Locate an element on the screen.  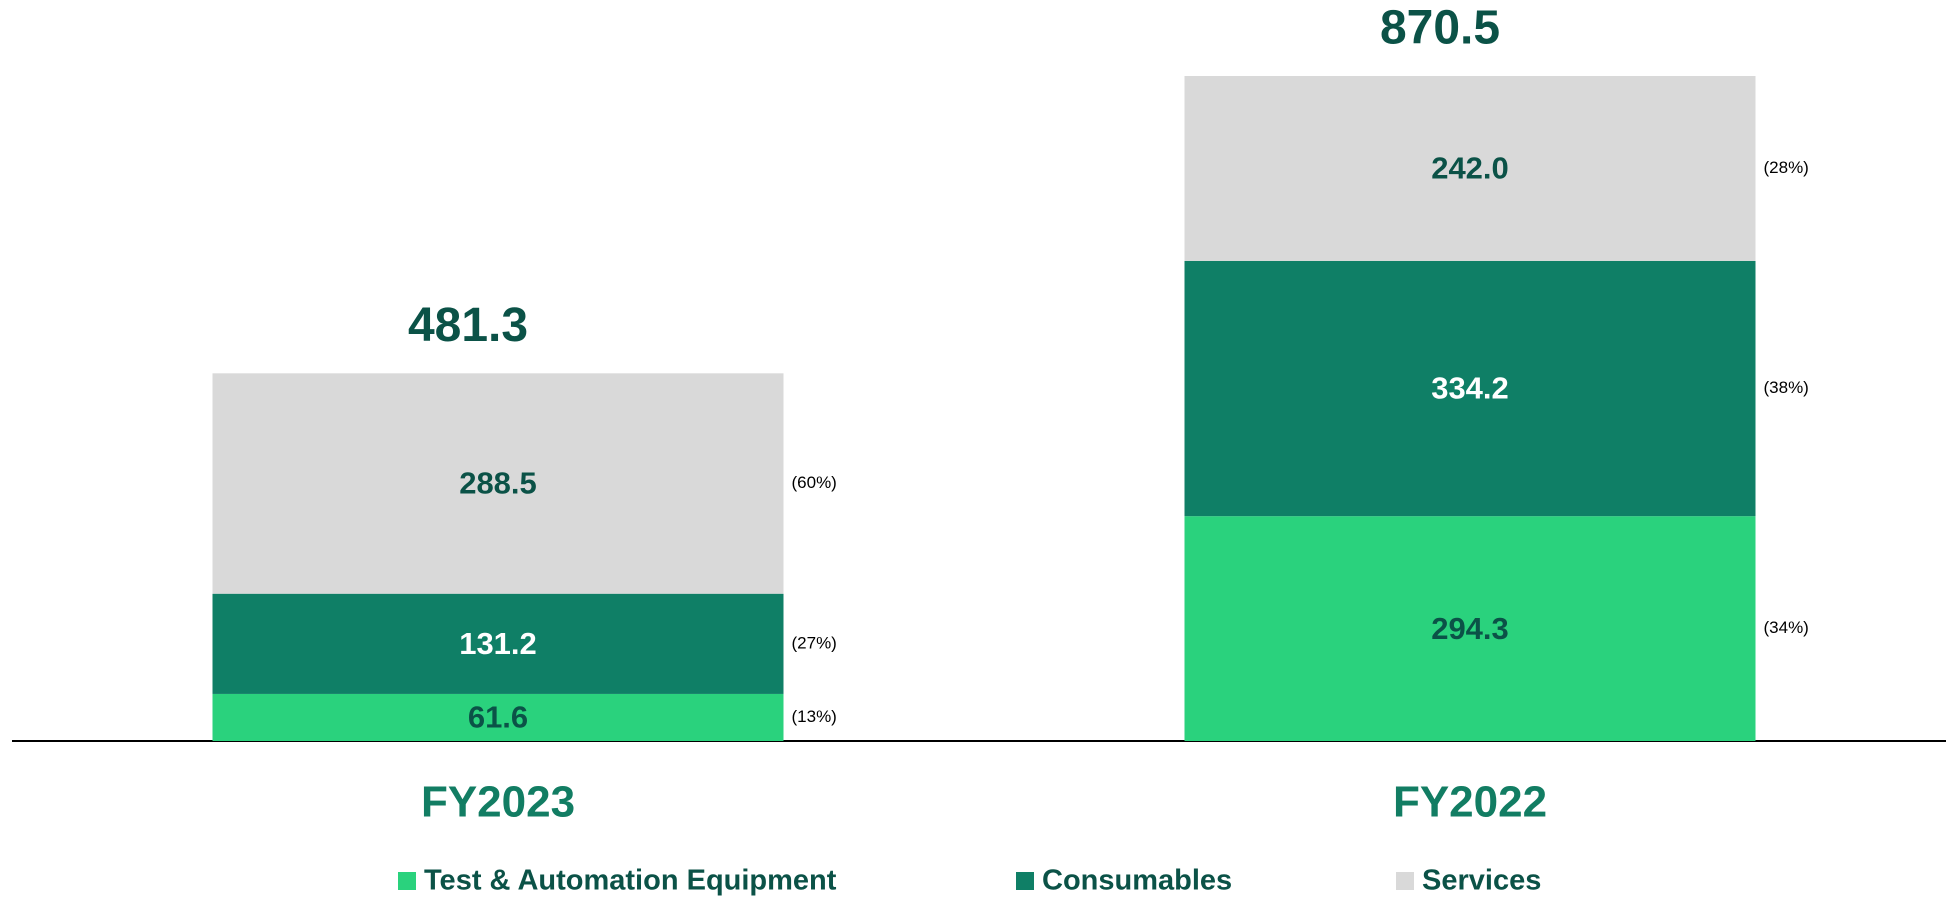
segment-label: 242.0 is located at coordinates (1470, 168).